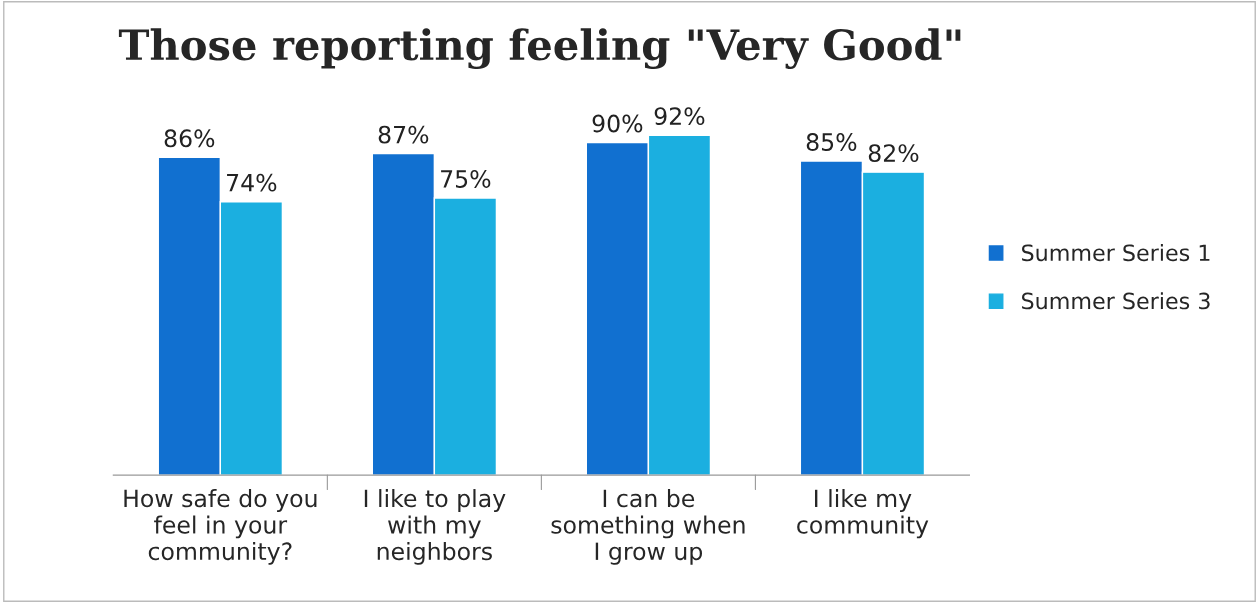  Describe the element at coordinates (679, 116) in the screenshot. I see `data-label: 92%` at that location.